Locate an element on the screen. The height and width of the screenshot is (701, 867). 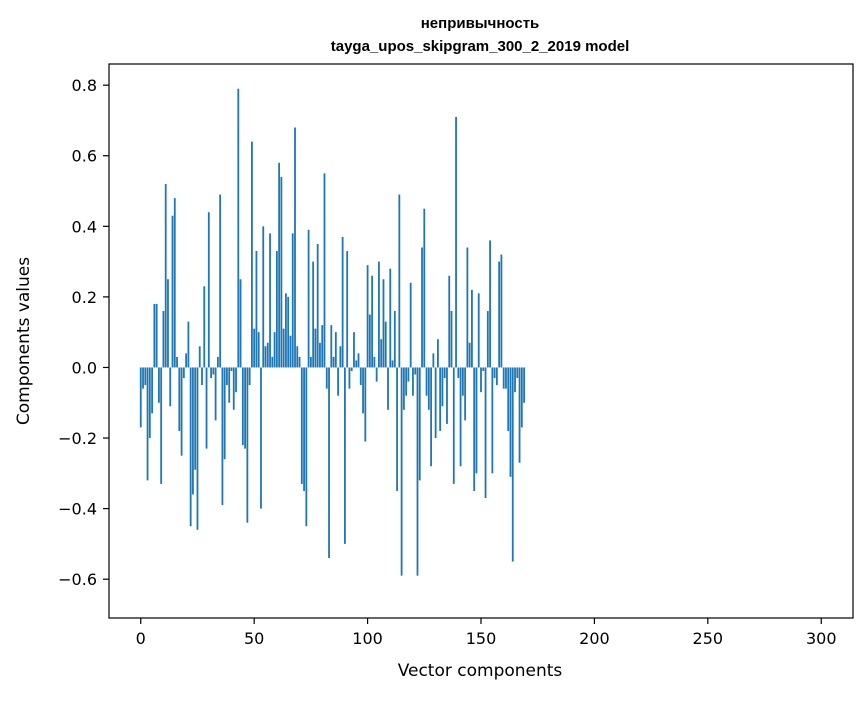
y-tick-label: −0.4 is located at coordinates (77, 509).